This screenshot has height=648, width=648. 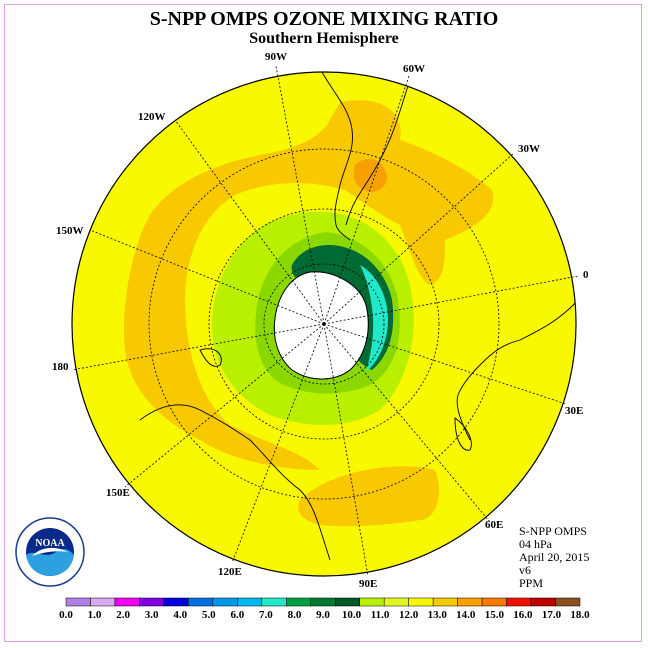 What do you see at coordinates (535, 544) in the screenshot?
I see `info-level: 04 hPa` at bounding box center [535, 544].